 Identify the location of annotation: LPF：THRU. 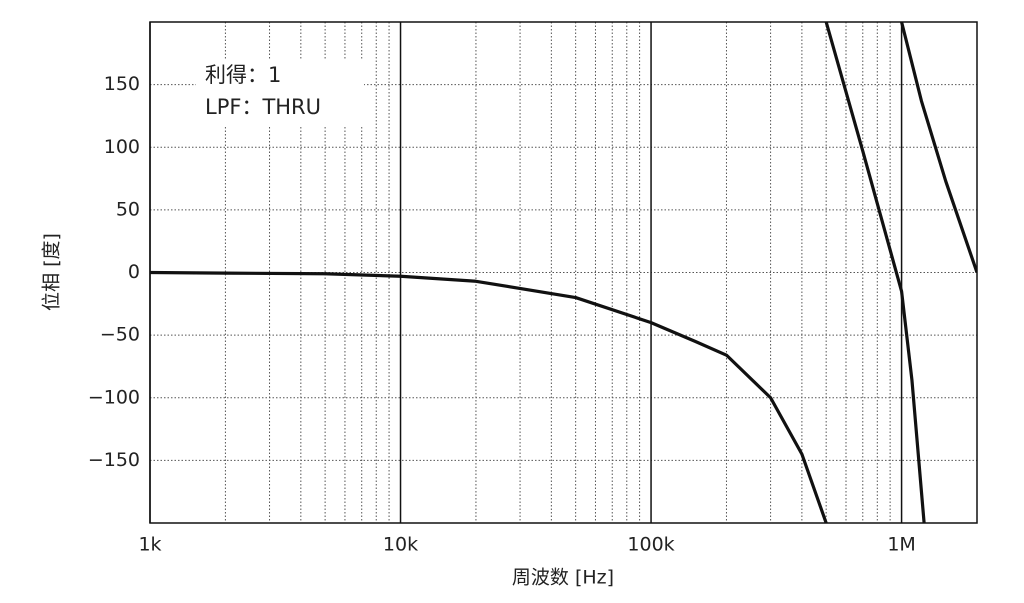
(263, 107).